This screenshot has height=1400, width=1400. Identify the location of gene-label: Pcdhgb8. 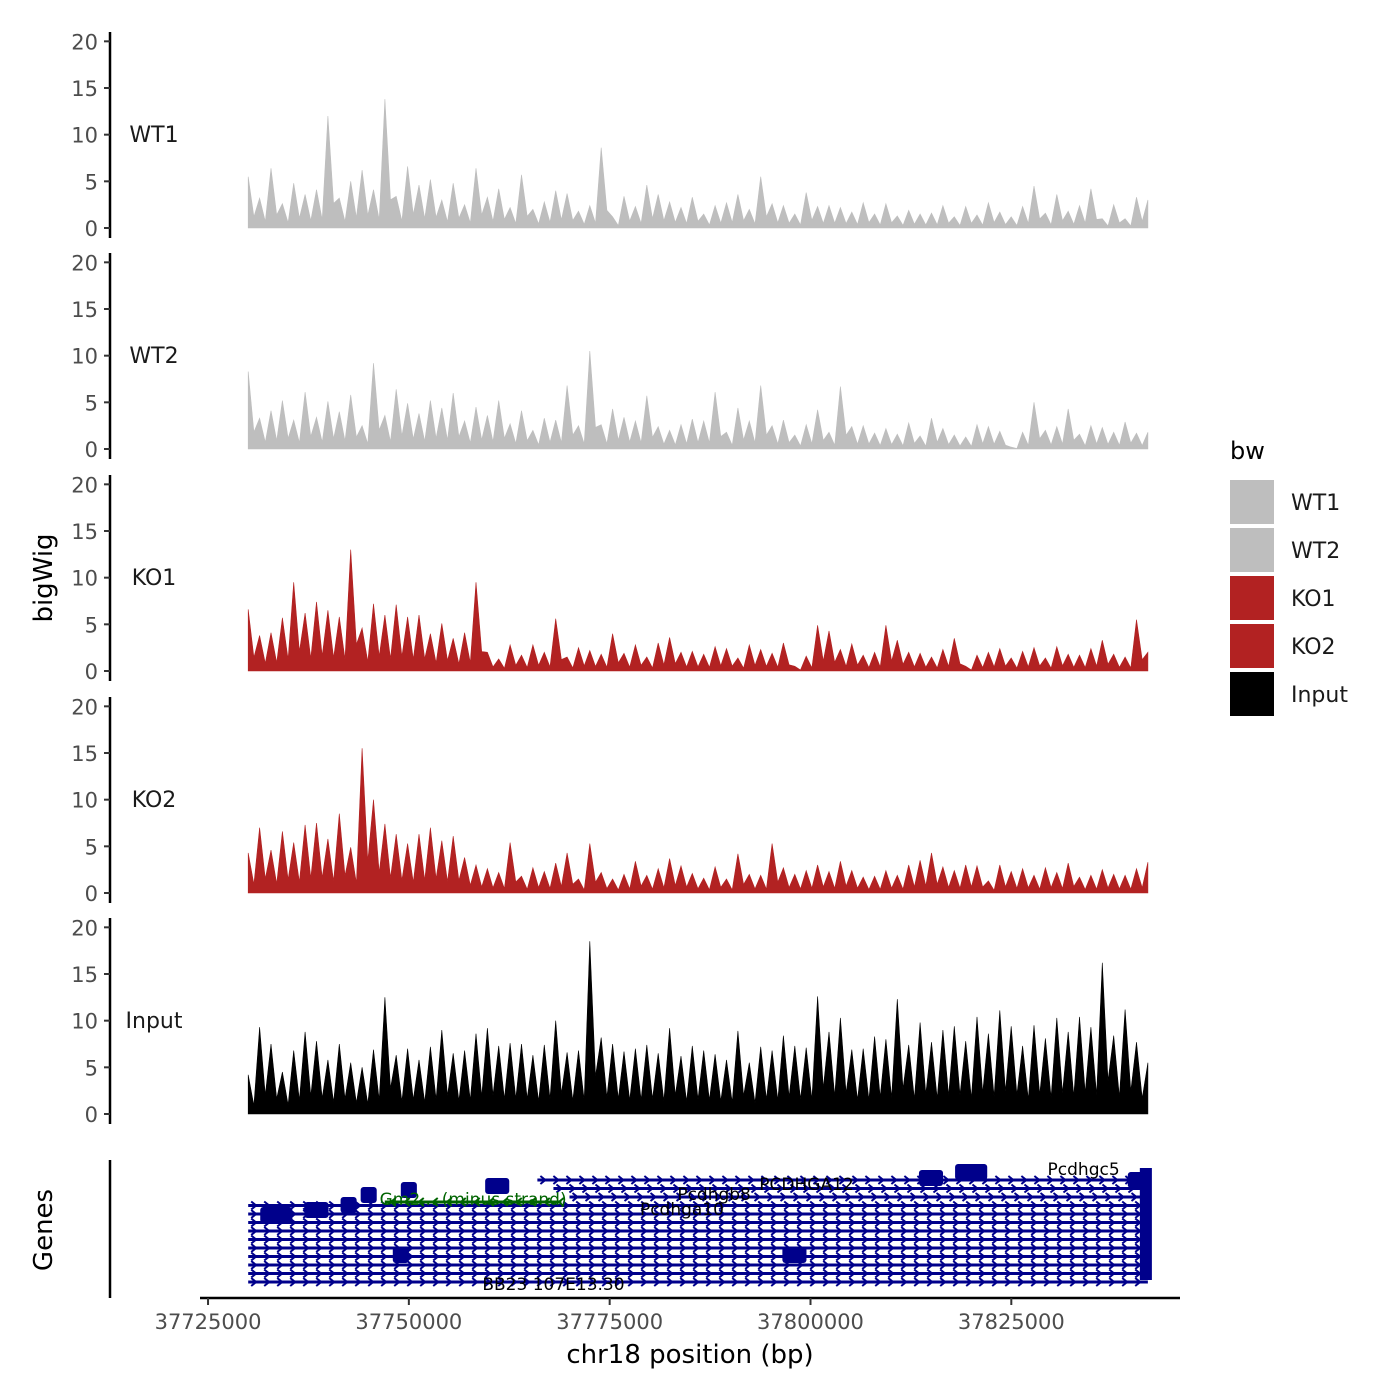
(714, 1195).